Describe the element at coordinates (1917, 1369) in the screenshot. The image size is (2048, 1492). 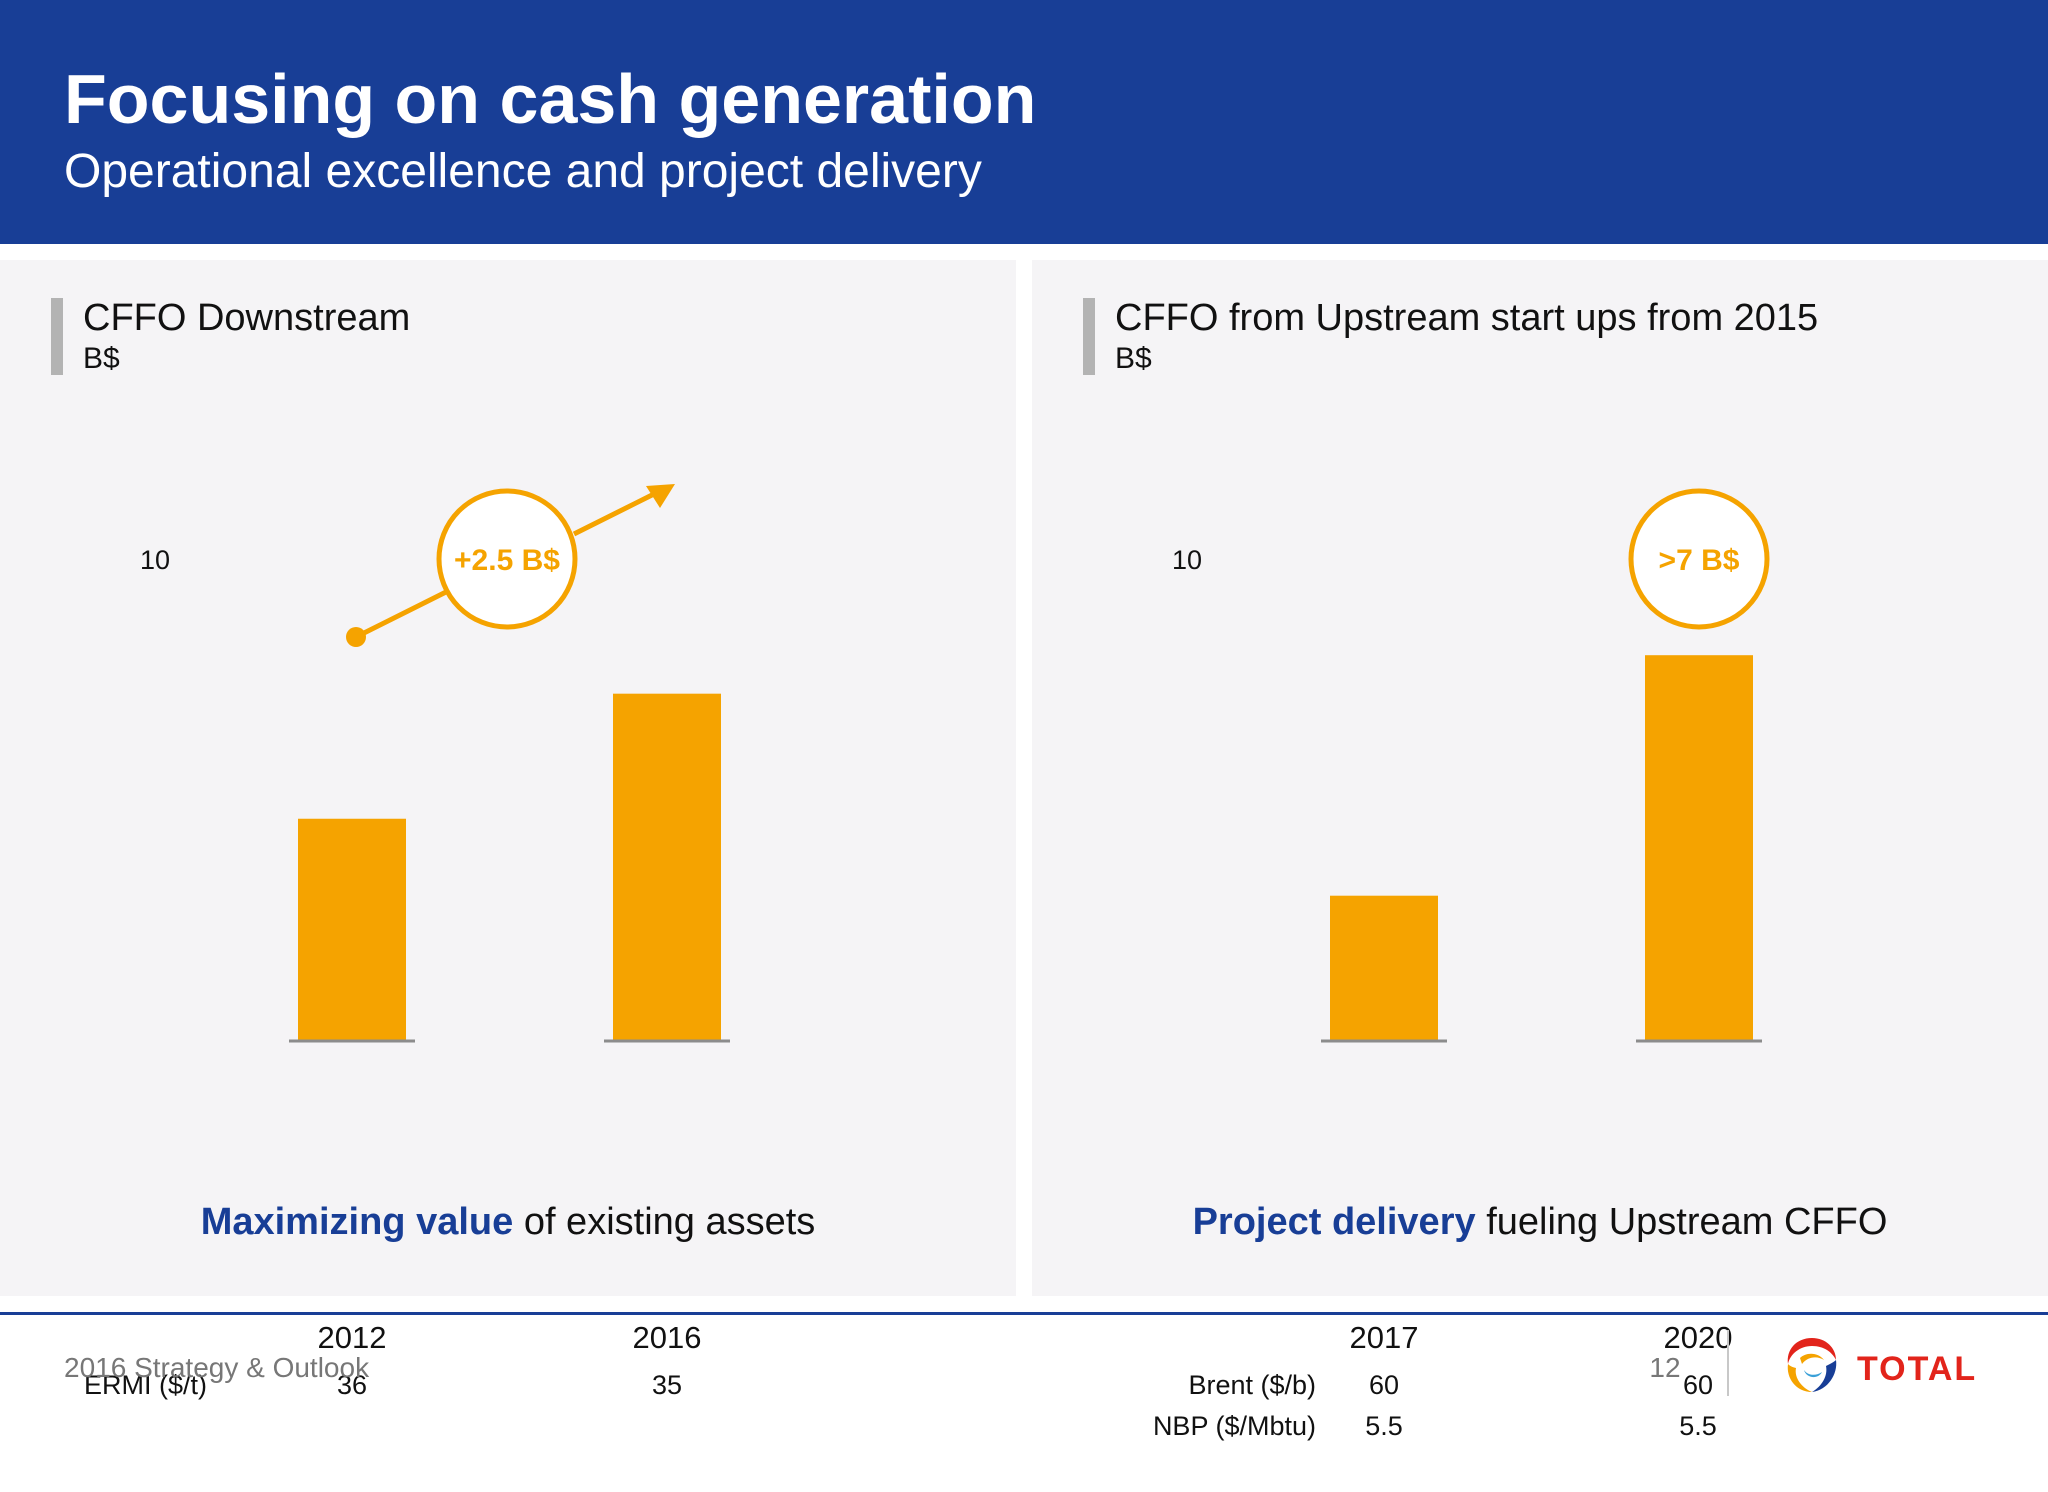
I see `total-logo-wordmark: TOTAL` at that location.